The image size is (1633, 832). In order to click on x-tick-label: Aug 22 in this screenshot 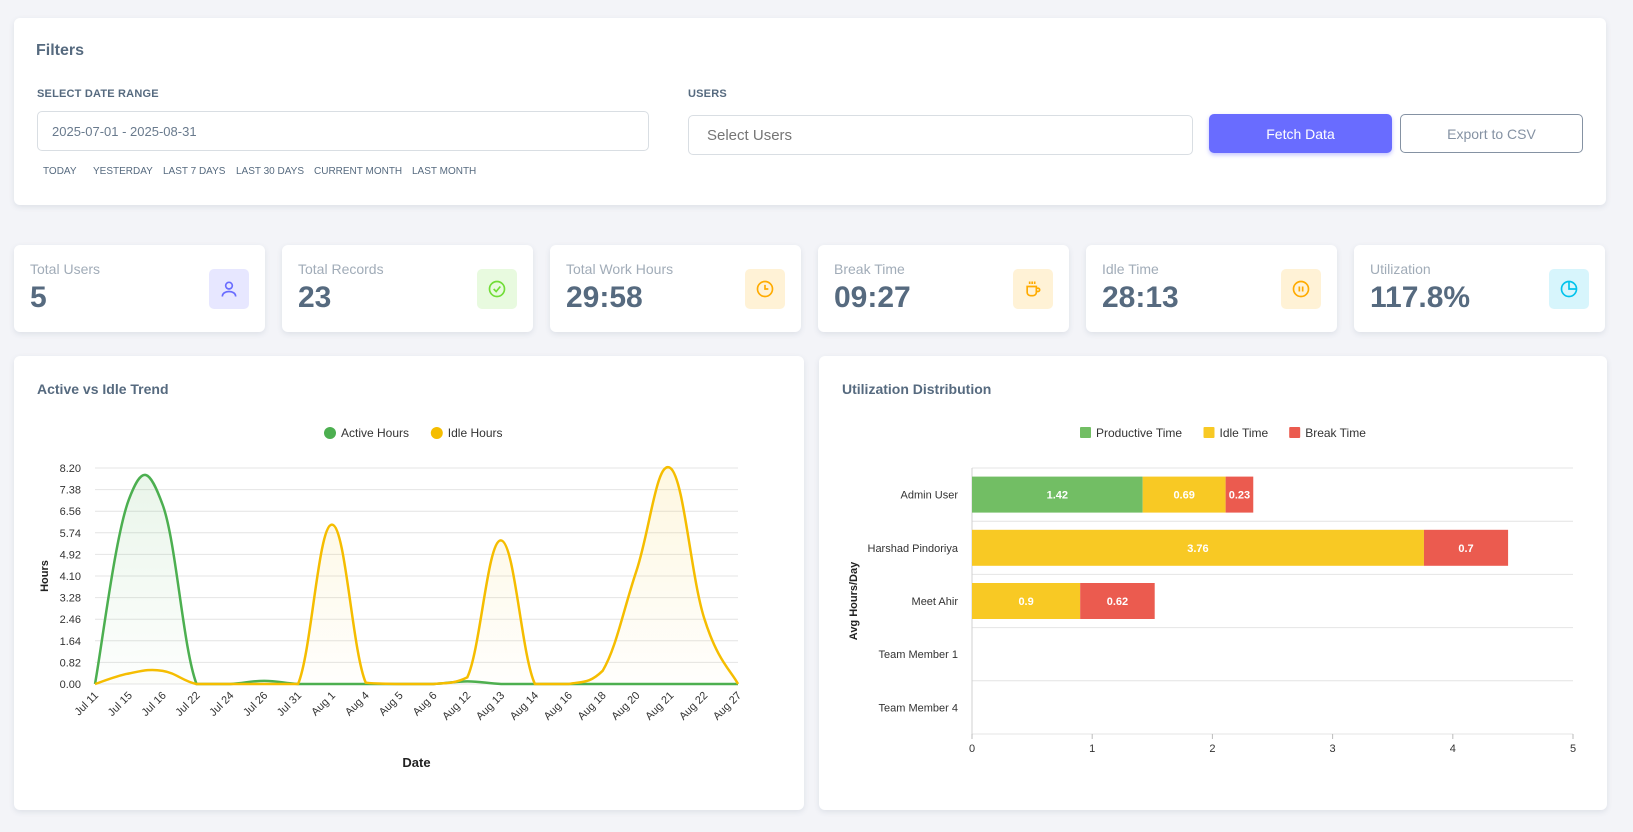, I will do `click(693, 706)`.